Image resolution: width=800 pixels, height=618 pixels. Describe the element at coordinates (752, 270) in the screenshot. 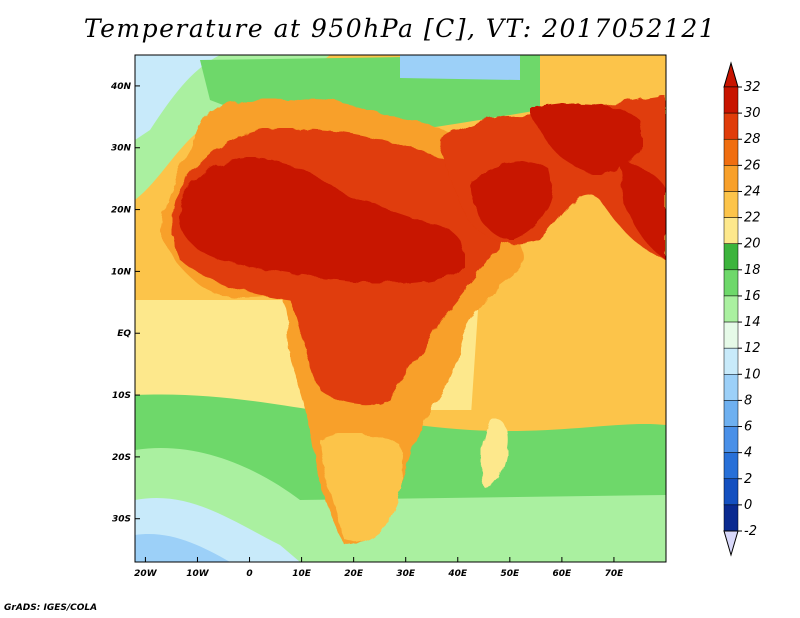

I see `colorbar-label: 18` at that location.